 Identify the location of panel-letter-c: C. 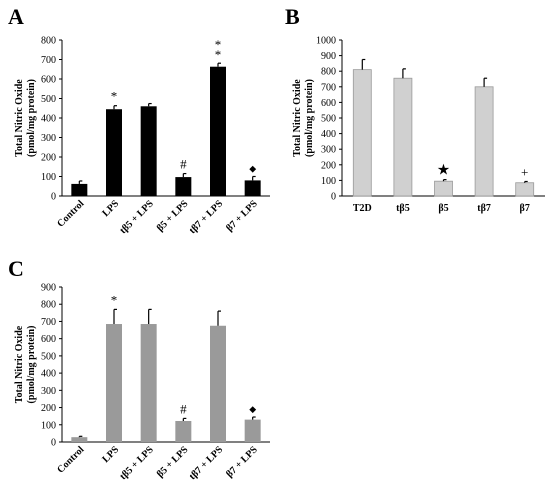
(16, 268).